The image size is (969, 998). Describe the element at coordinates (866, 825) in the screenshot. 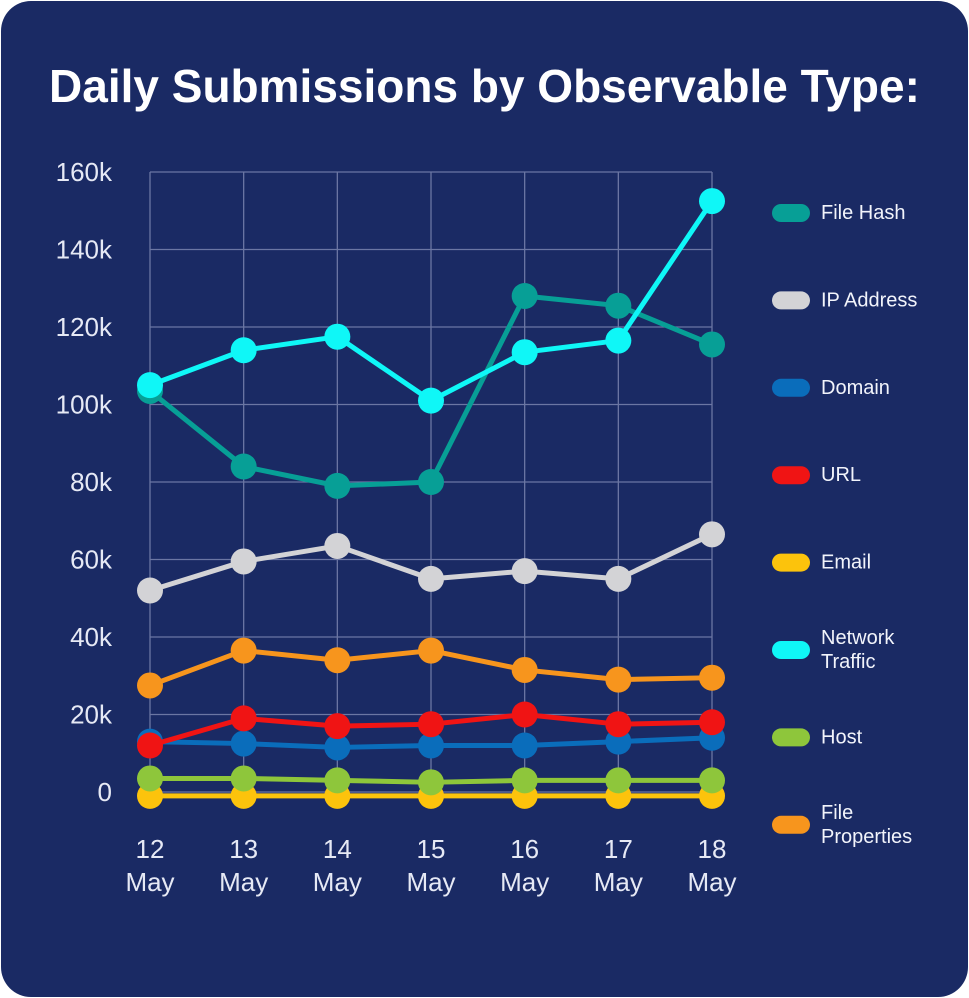

I see `legend-label-file-properties: File Properties` at that location.